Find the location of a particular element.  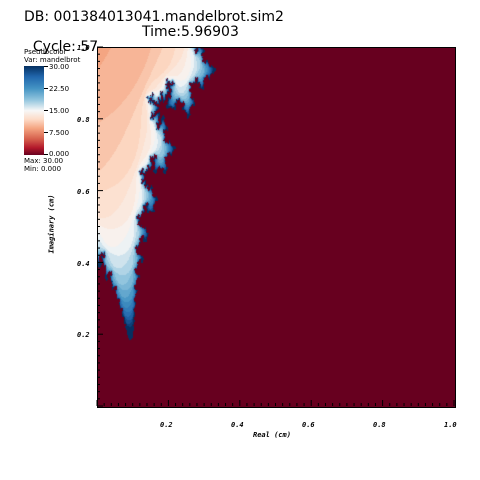

legend-tick-label: 7.500 is located at coordinates (59, 133).